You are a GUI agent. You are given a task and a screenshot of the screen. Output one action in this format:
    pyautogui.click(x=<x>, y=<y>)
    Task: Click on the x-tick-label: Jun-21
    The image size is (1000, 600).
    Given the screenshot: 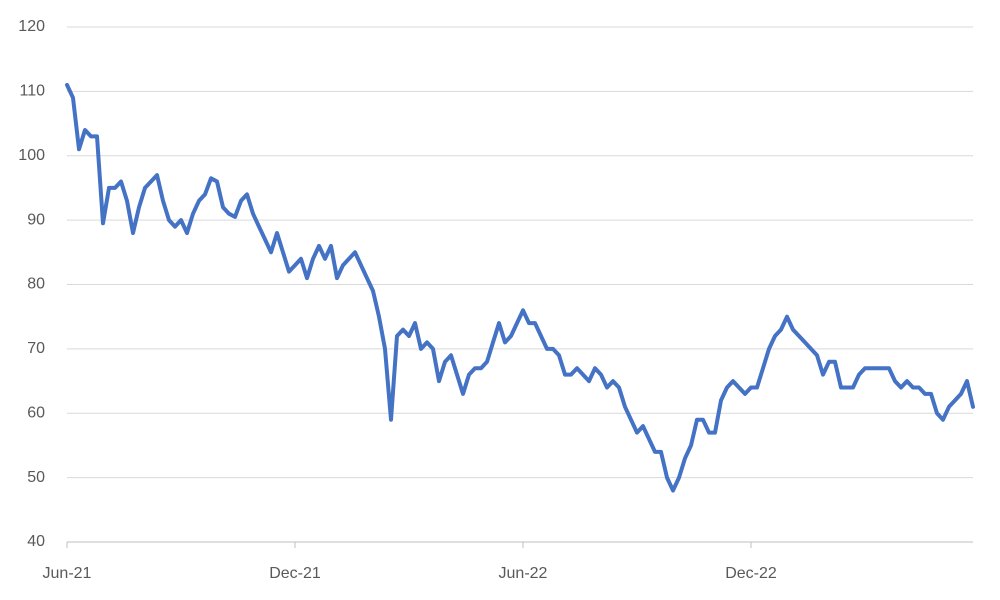 What is the action you would take?
    pyautogui.click(x=67, y=573)
    